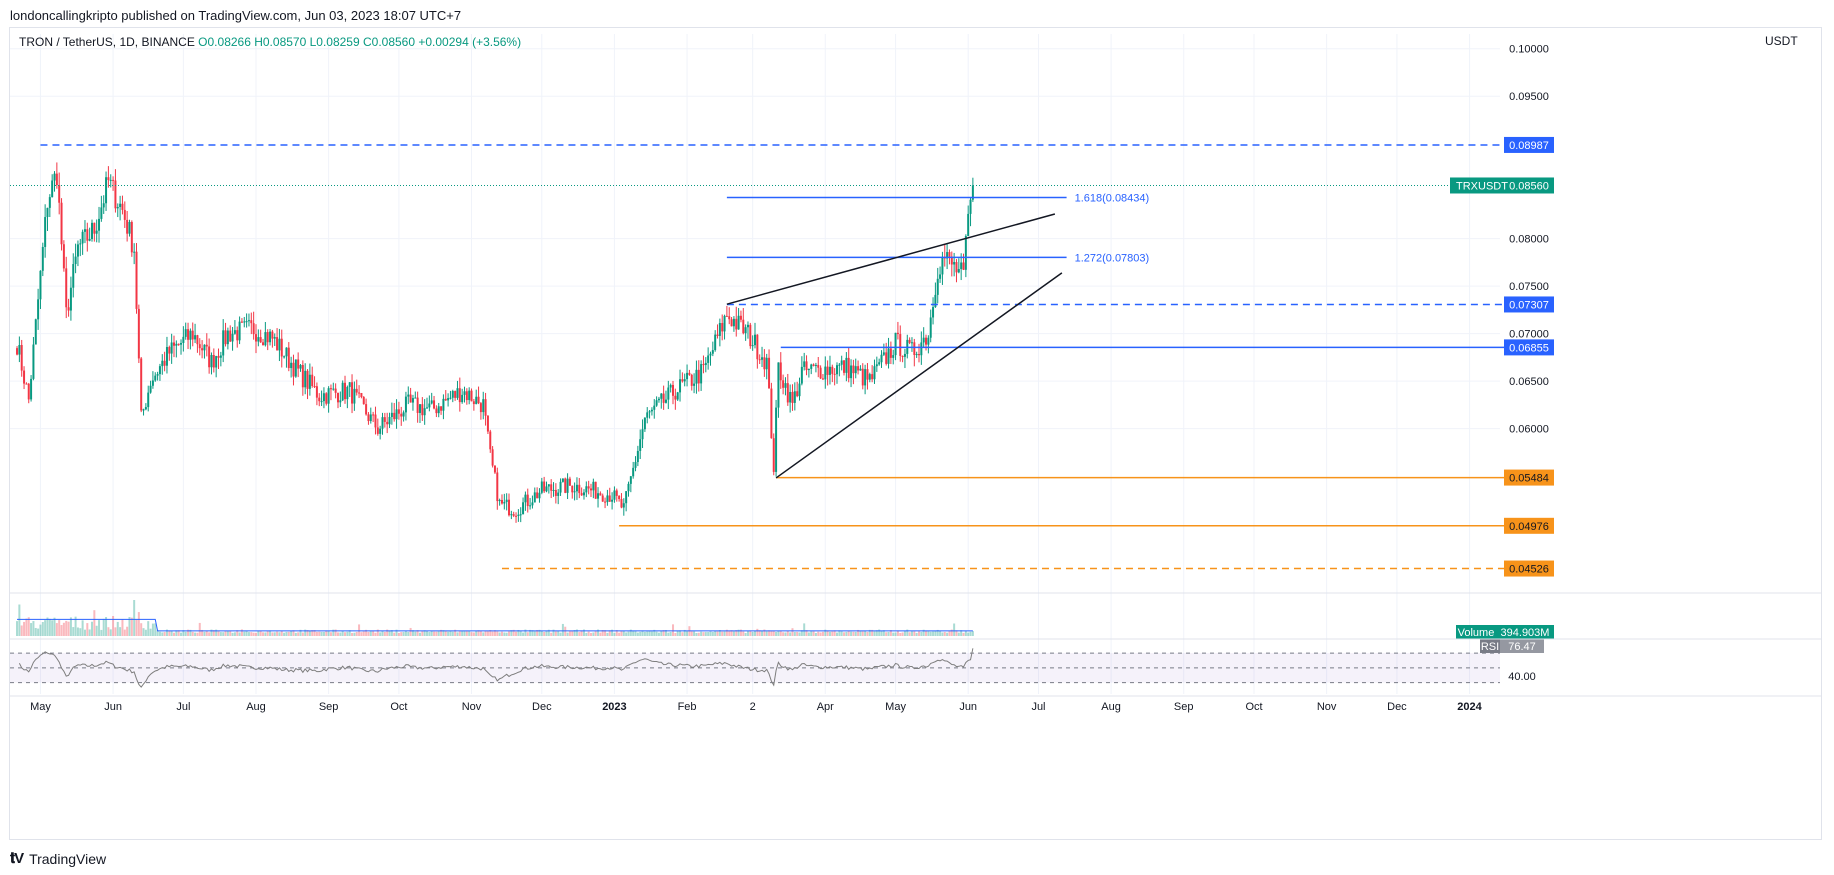  I want to click on level-label: 0.05484, so click(1529, 479).